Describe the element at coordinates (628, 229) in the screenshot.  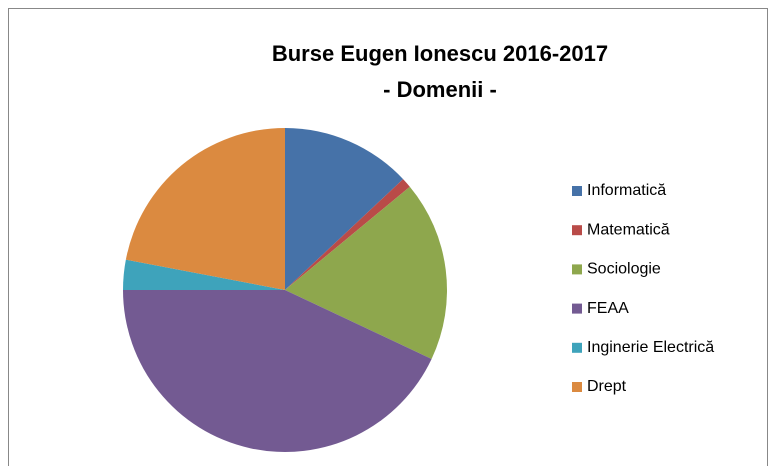
I see `legend-label: Matematică` at that location.